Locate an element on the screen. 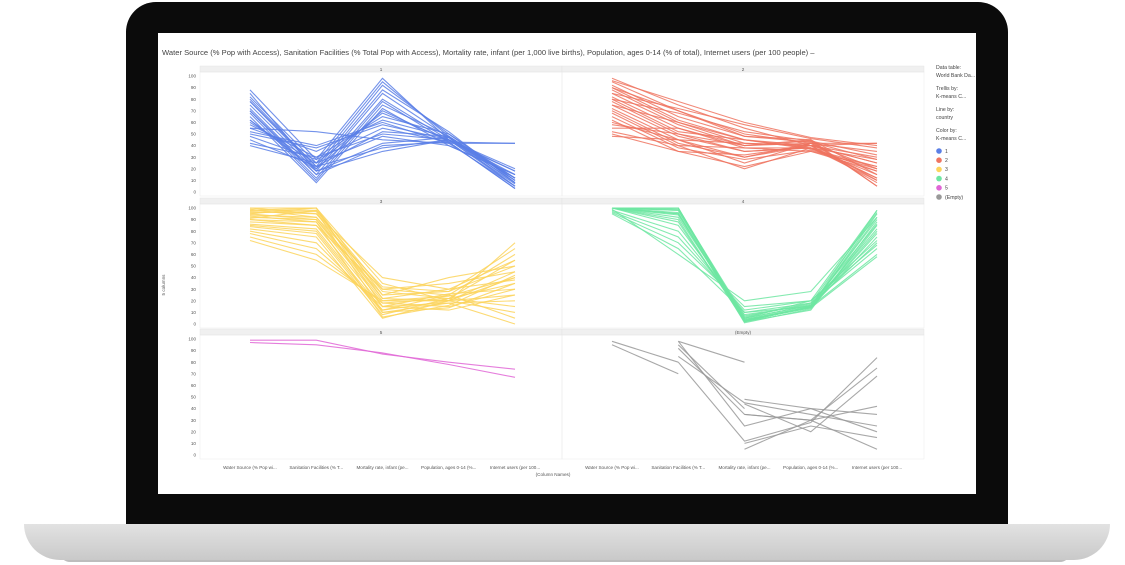  y-tick-label: 40 is located at coordinates (194, 145).